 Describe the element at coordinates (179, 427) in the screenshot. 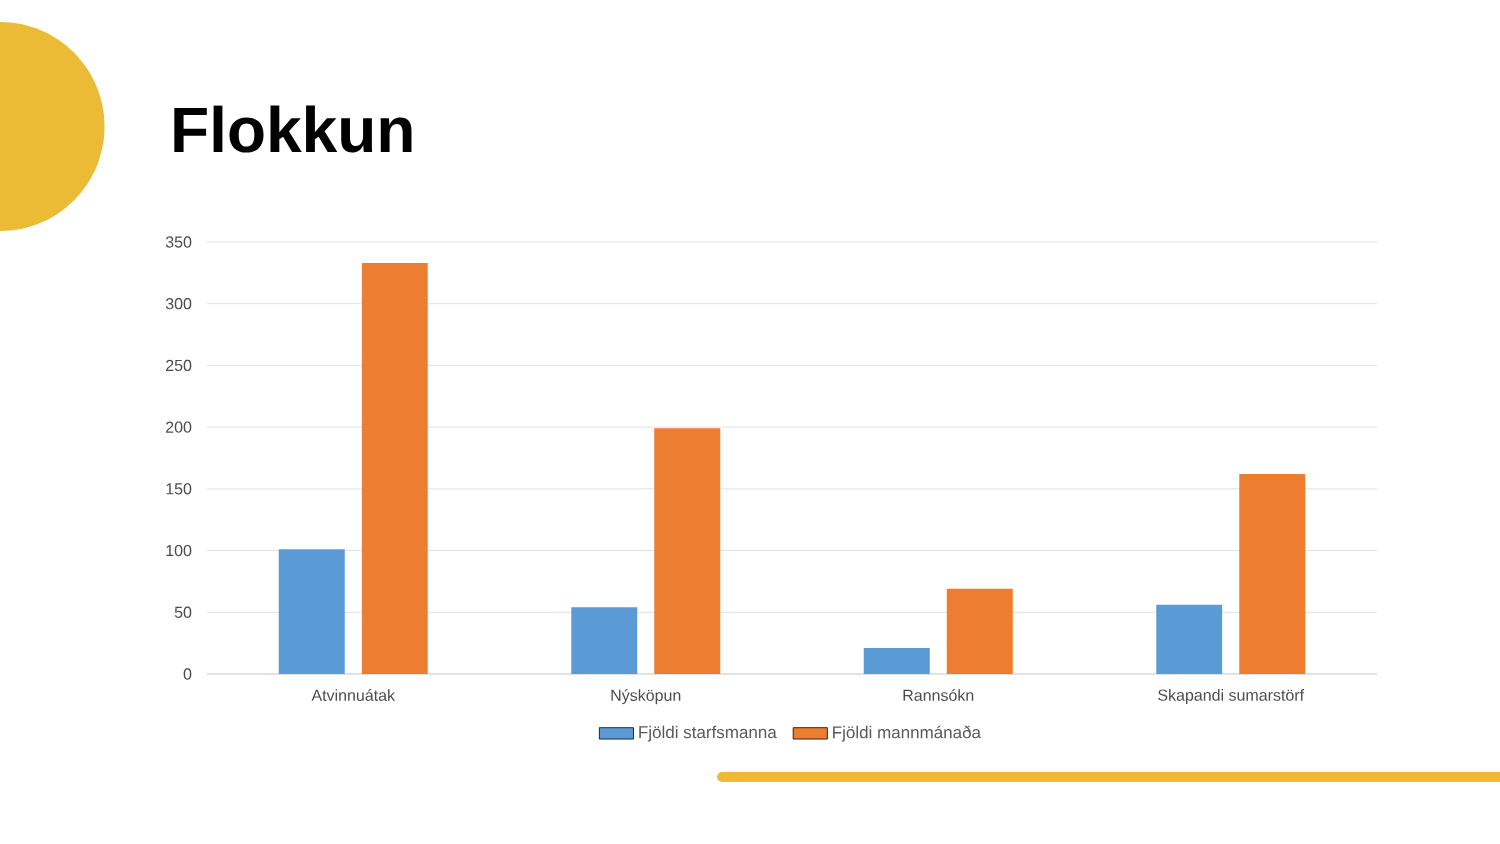

I see `y-tick-label: 200` at that location.